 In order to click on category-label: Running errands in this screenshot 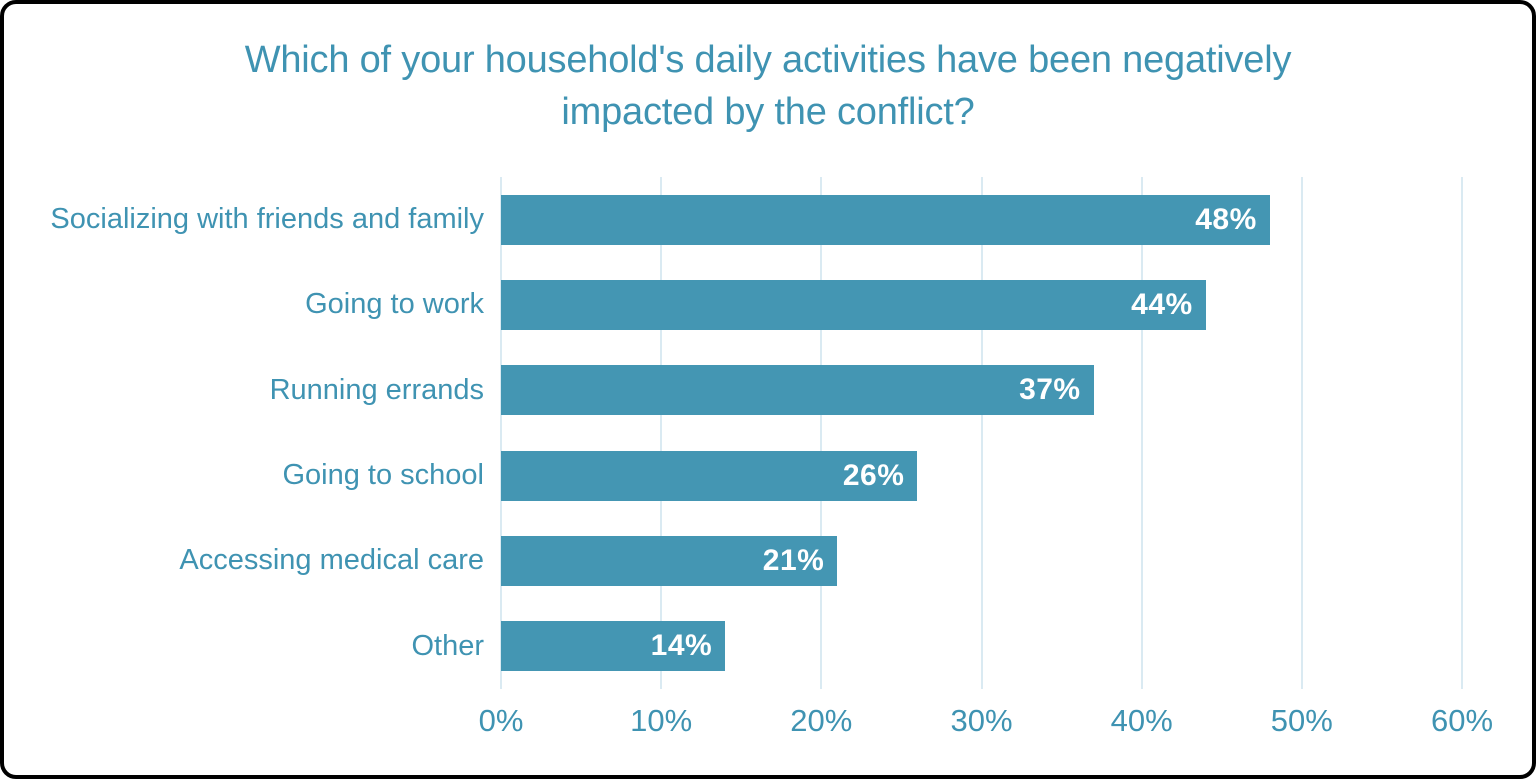, I will do `click(376, 389)`.